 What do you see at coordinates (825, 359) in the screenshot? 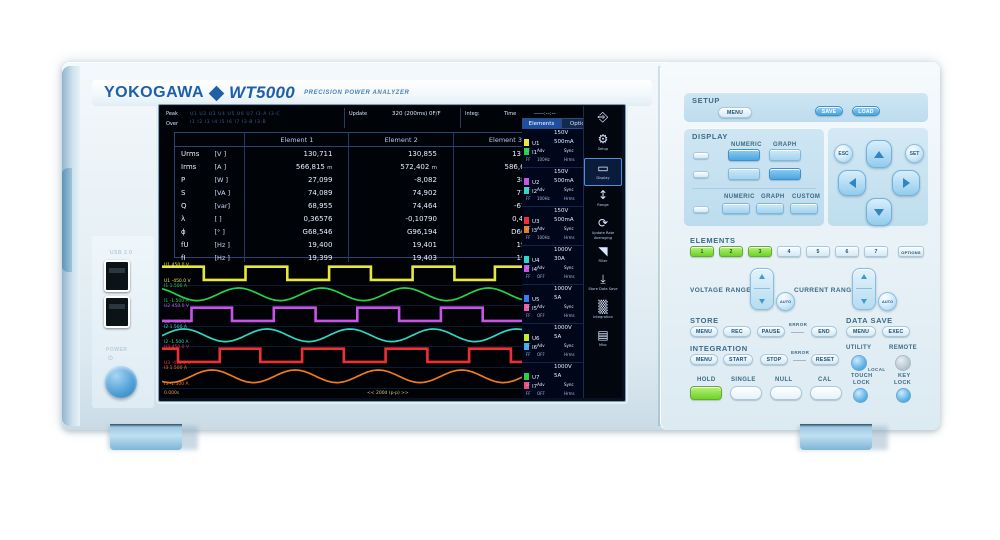
I see `integration-reset-button: RESET` at bounding box center [825, 359].